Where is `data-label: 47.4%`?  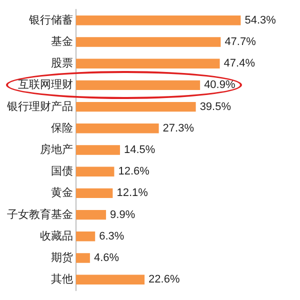 data-label: 47.4% is located at coordinates (240, 64).